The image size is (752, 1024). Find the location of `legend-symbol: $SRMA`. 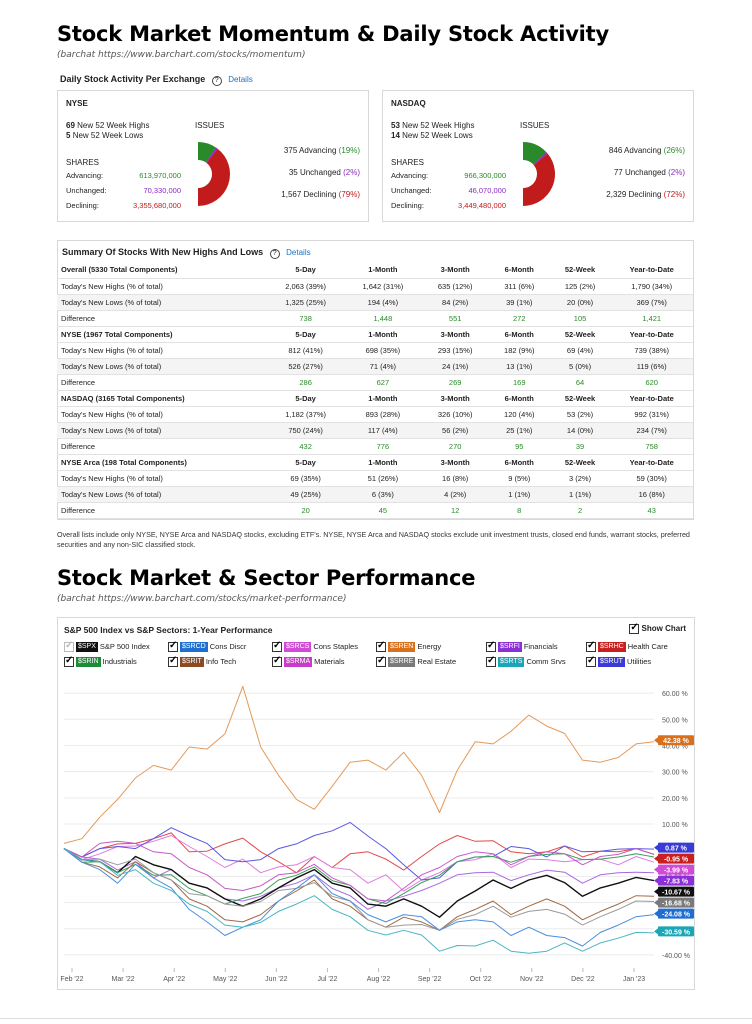

legend-symbol: $SRMA is located at coordinates (298, 662).